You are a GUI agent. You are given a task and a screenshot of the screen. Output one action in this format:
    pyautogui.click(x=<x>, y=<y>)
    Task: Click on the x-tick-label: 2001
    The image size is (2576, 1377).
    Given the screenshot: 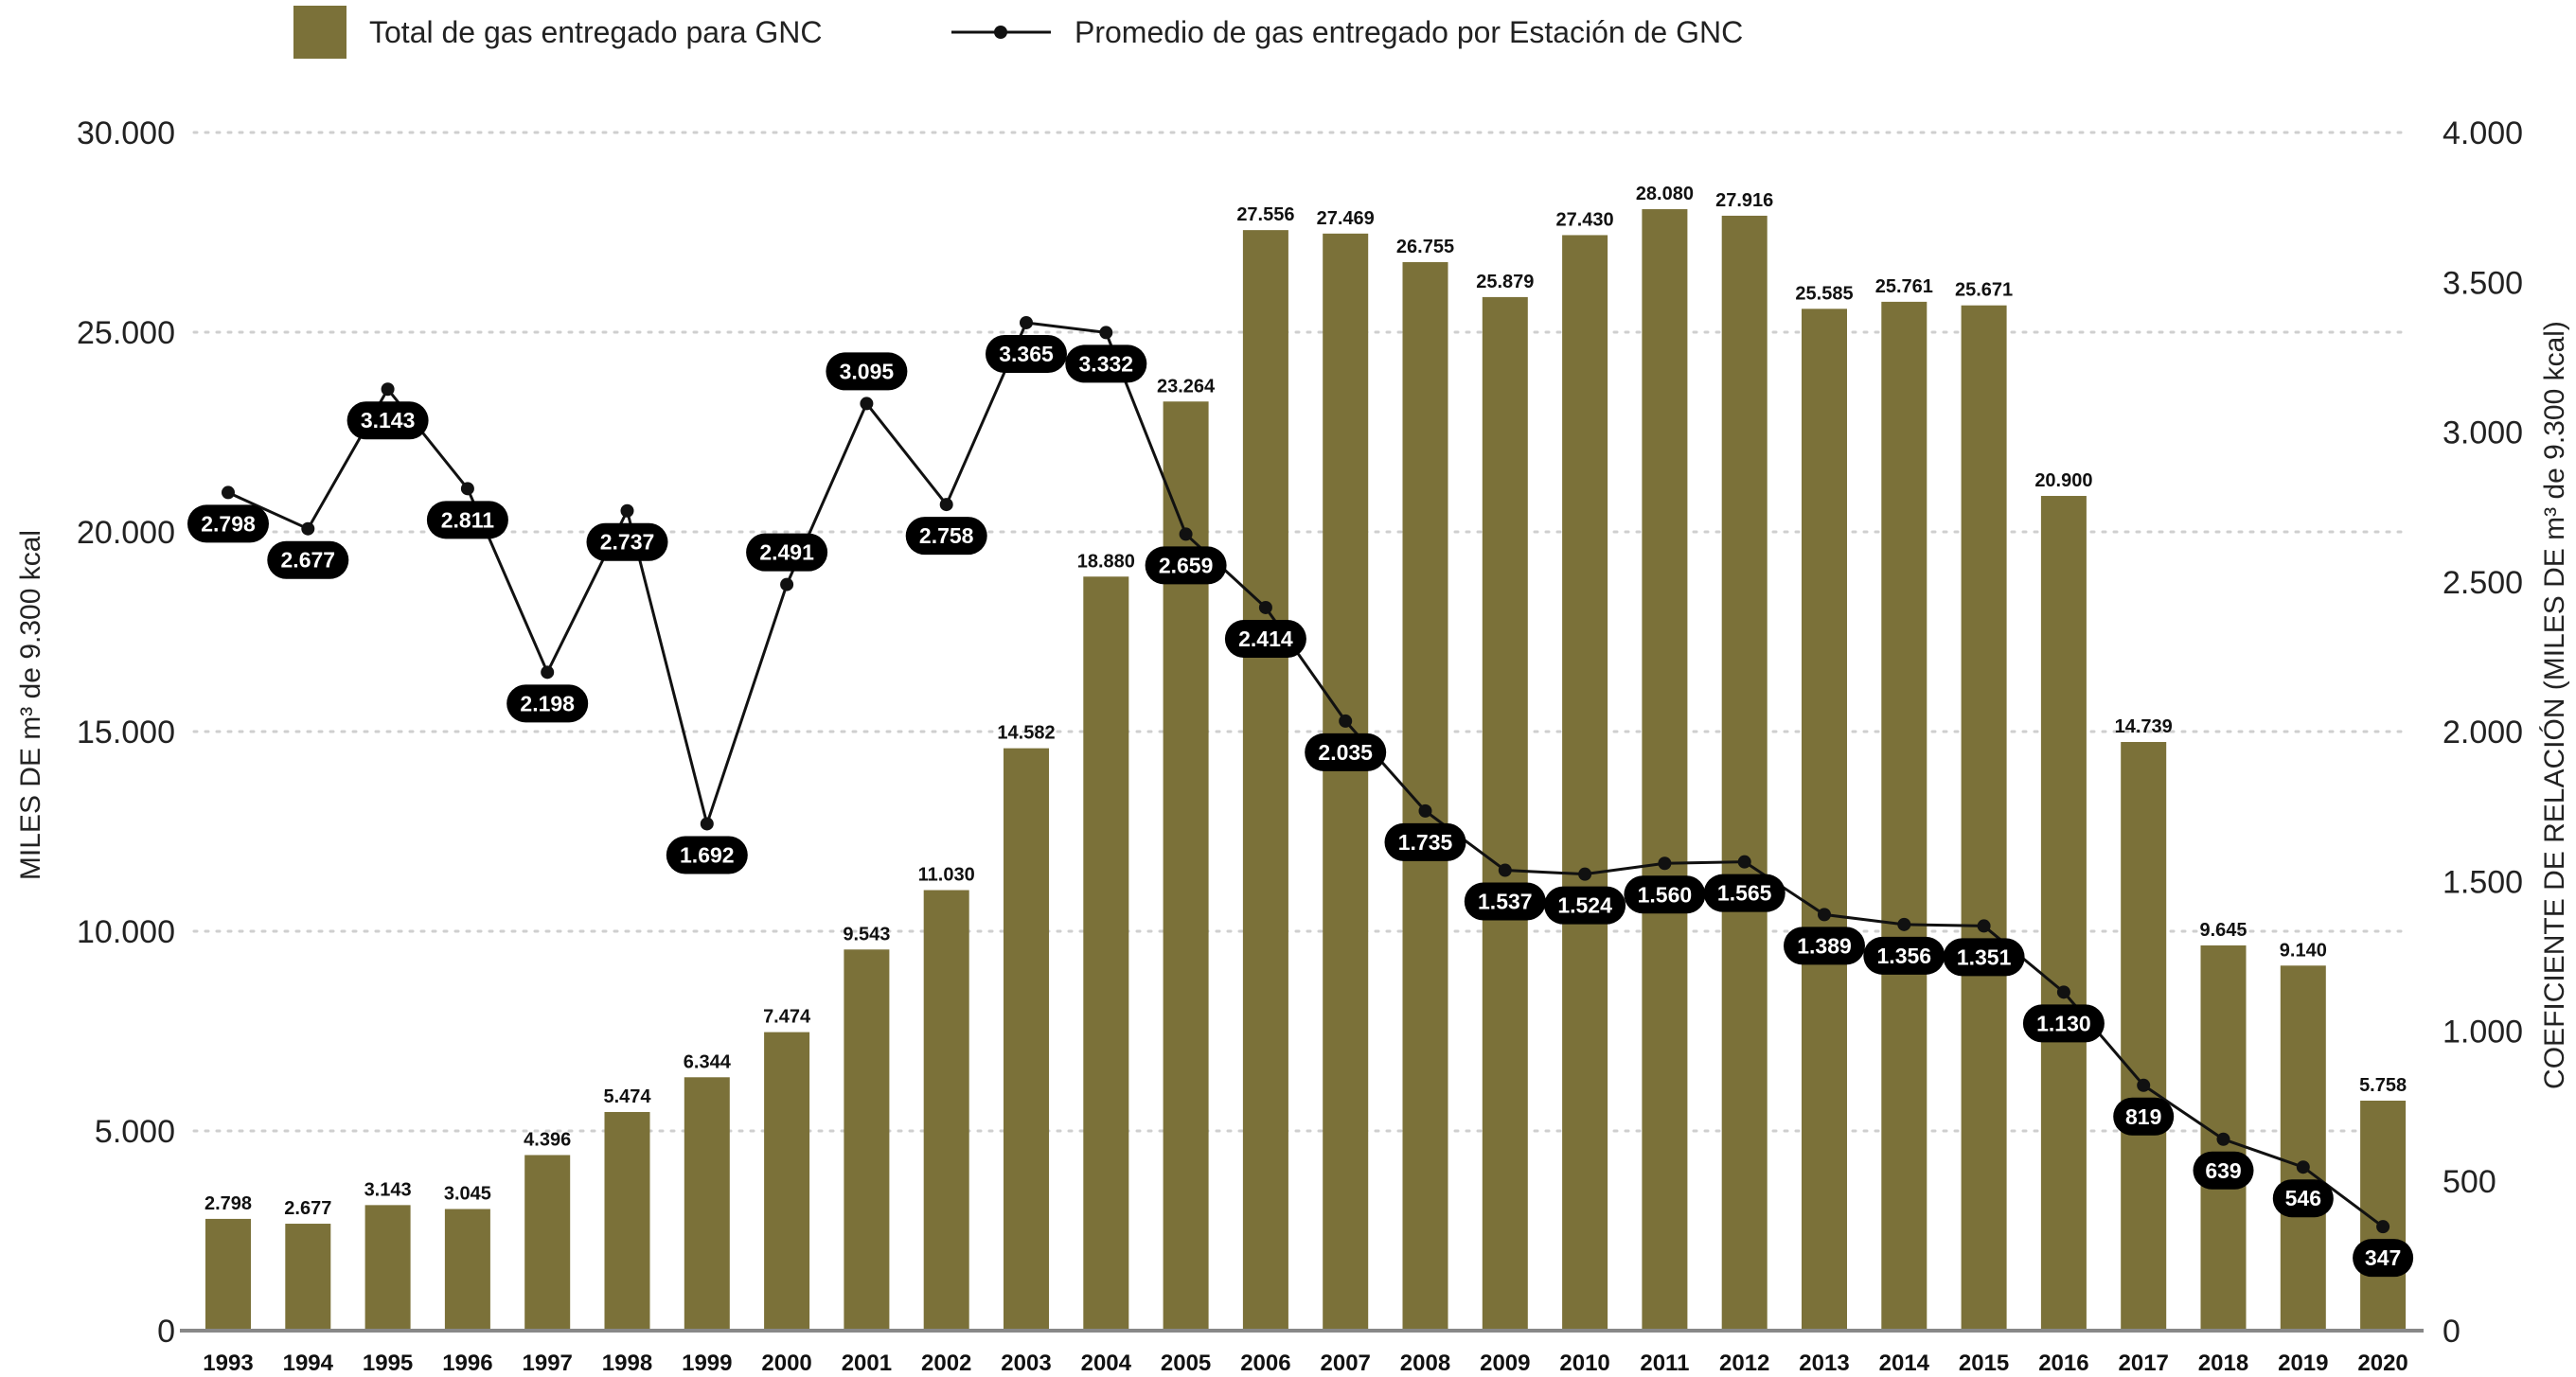 What is the action you would take?
    pyautogui.click(x=867, y=1364)
    